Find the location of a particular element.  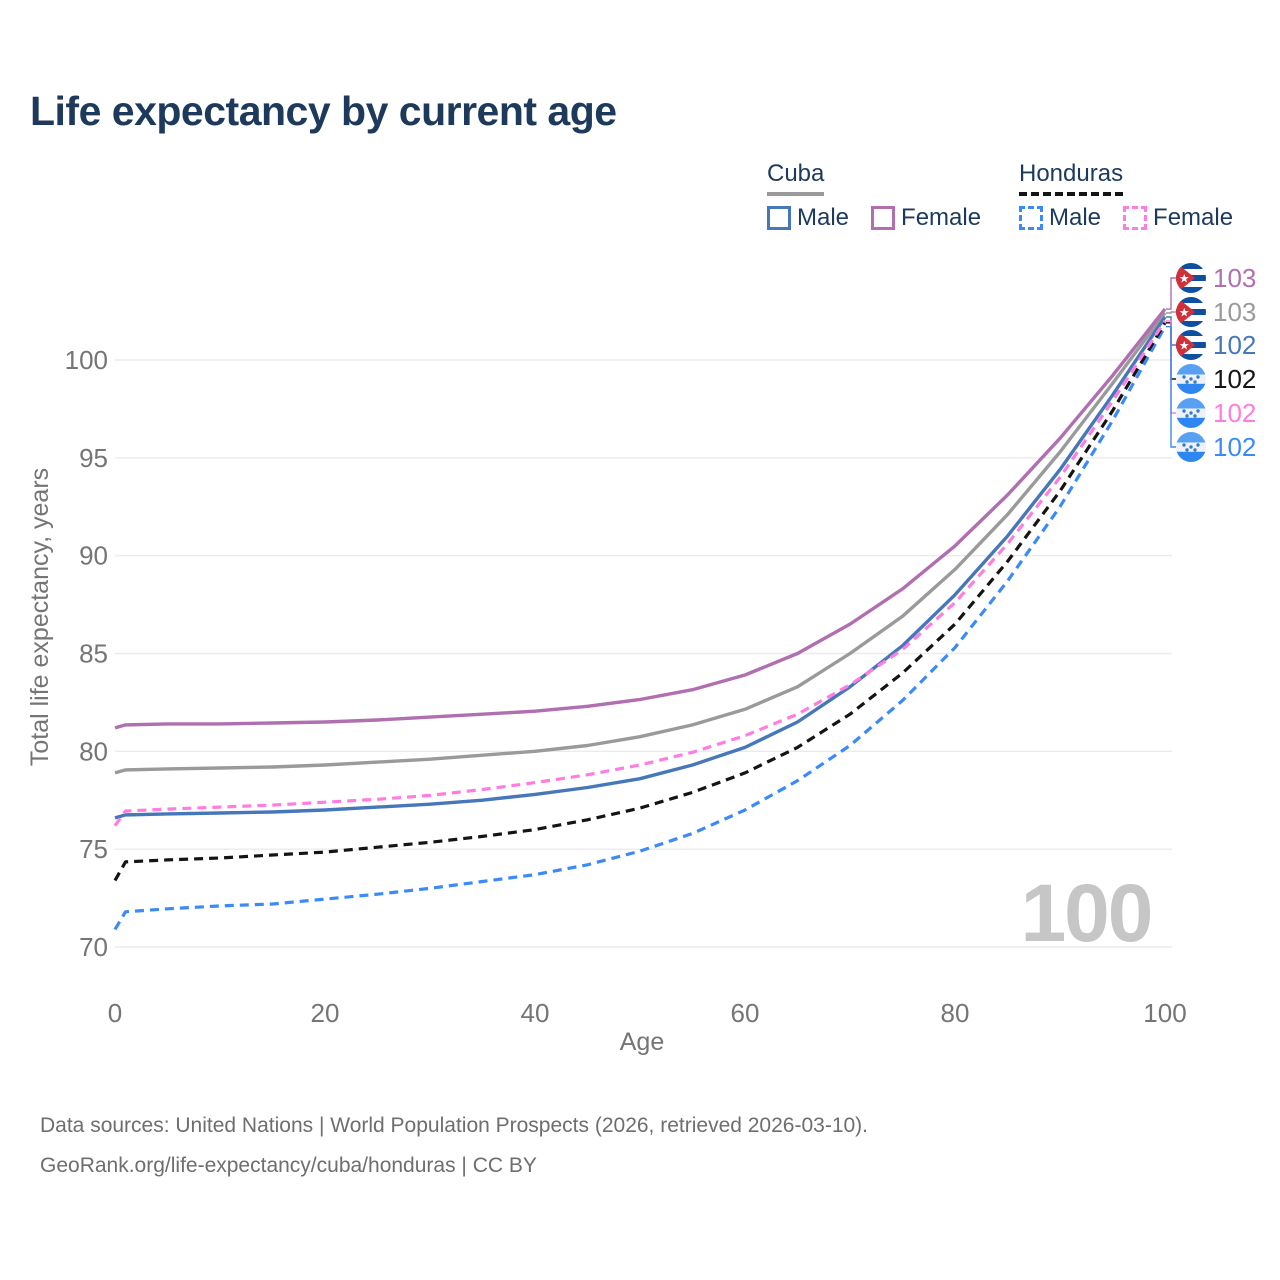

x-tick-label-40: 40 is located at coordinates (535, 1013).